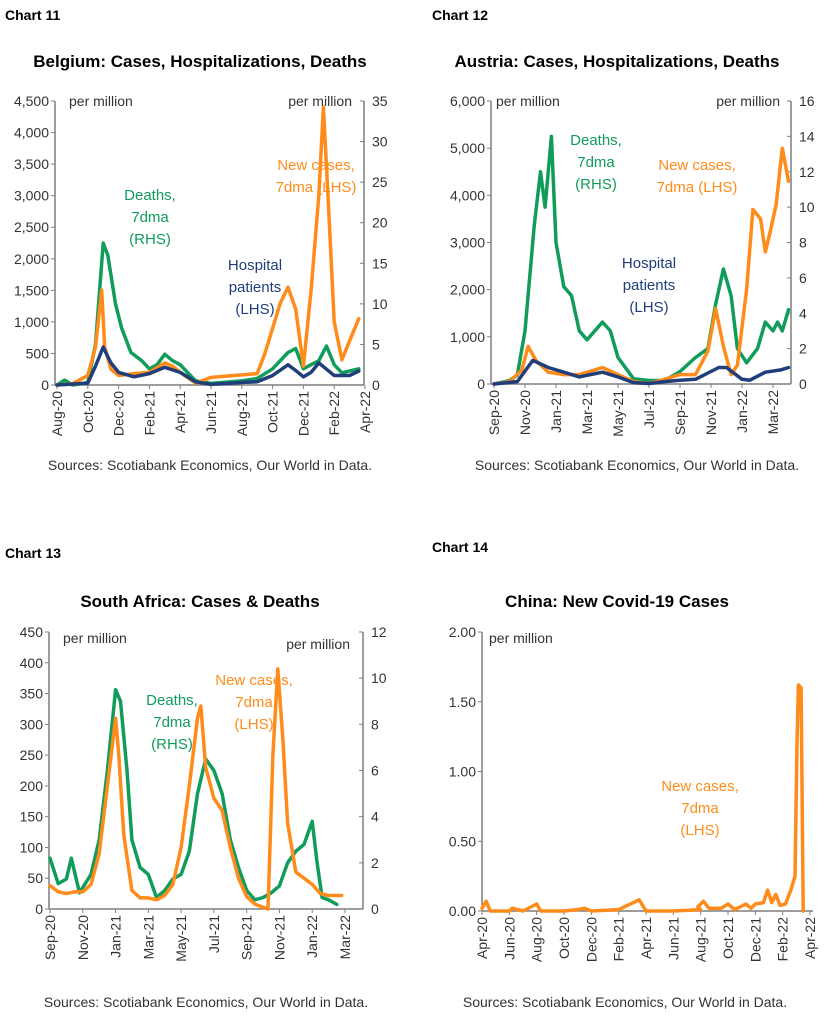  What do you see at coordinates (32, 786) in the screenshot?
I see `y-tick-label: 200` at bounding box center [32, 786].